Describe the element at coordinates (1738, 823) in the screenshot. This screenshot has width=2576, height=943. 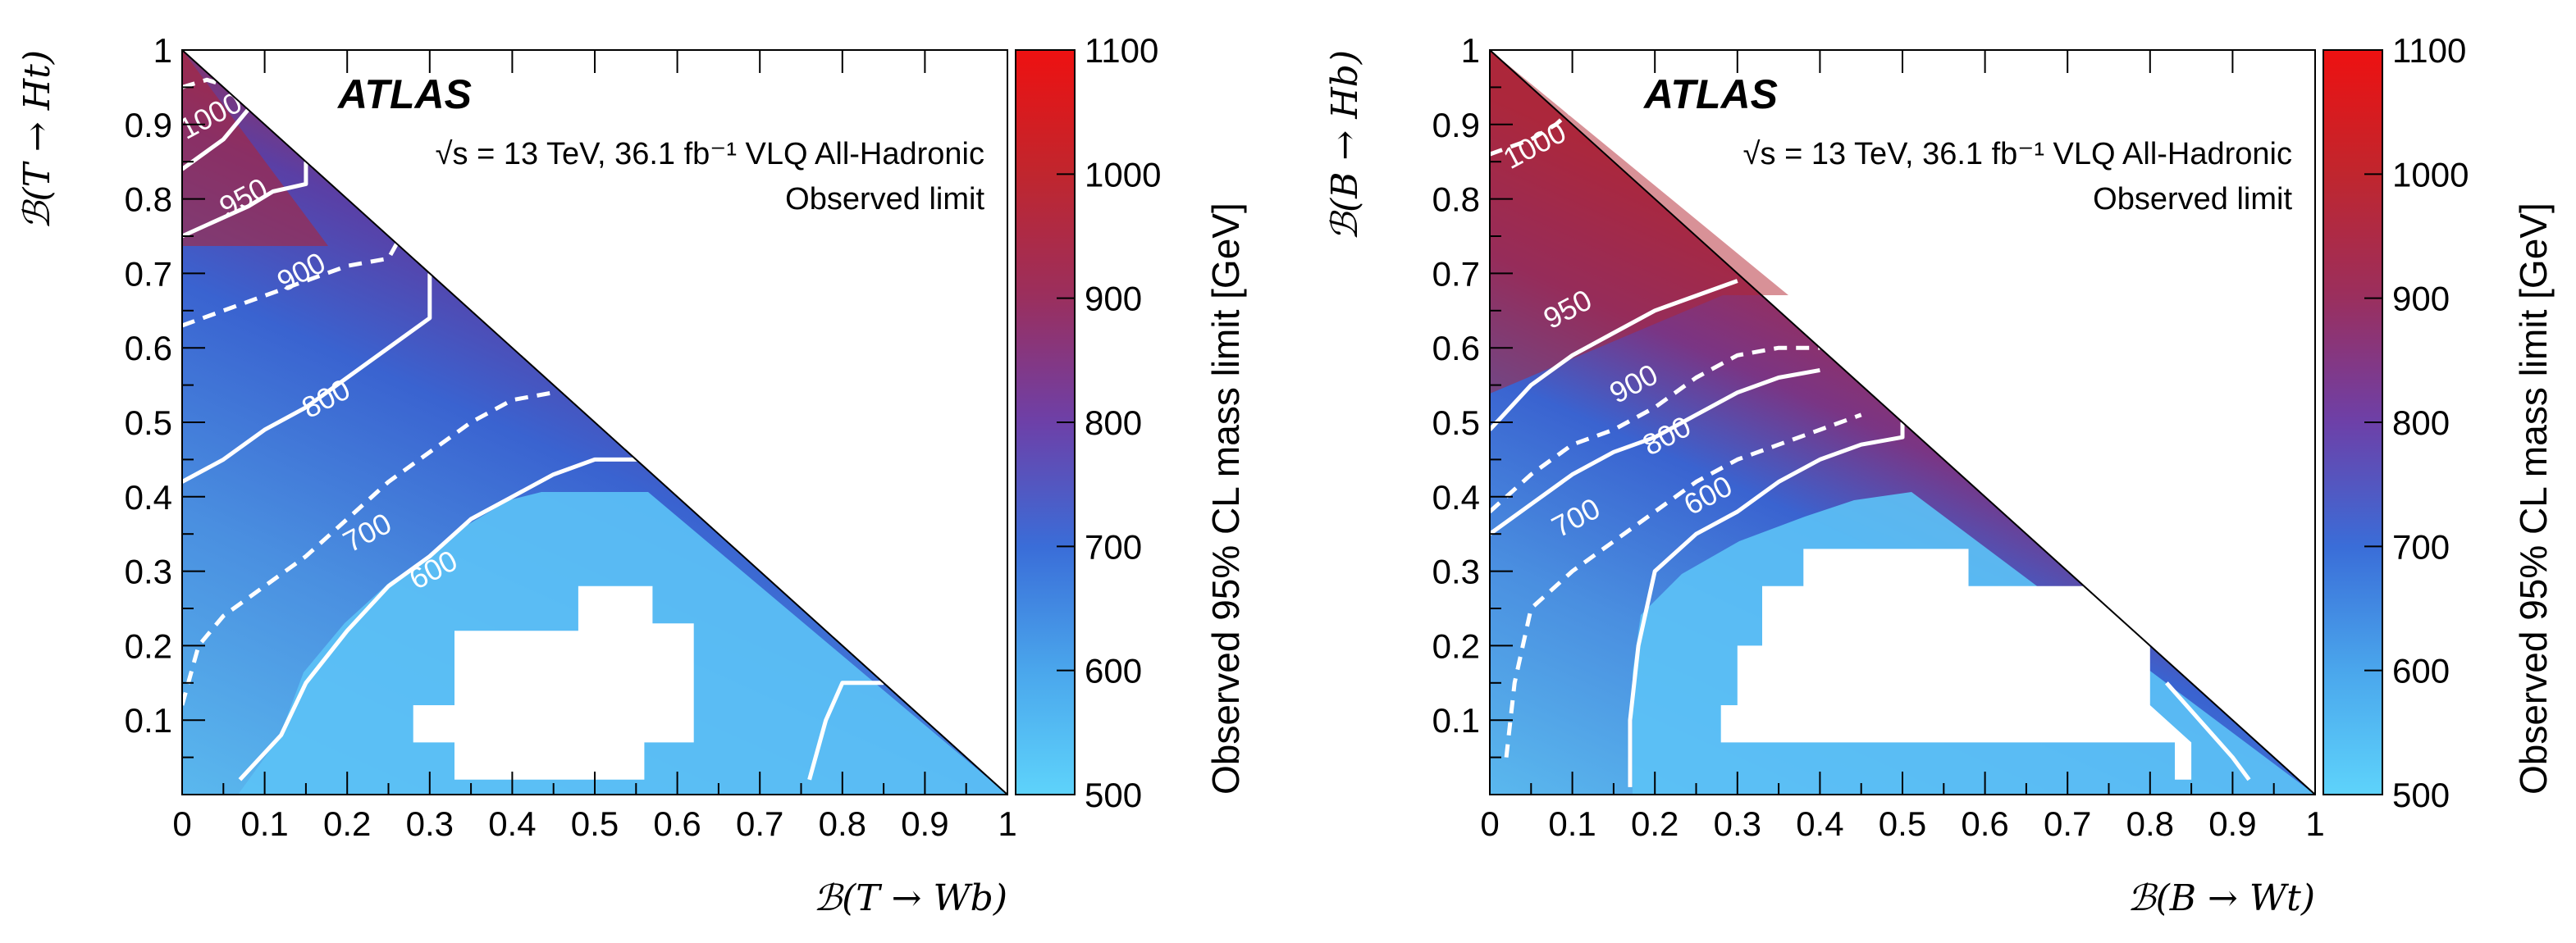
I see `right-x-tick-label-3: 0.3` at that location.